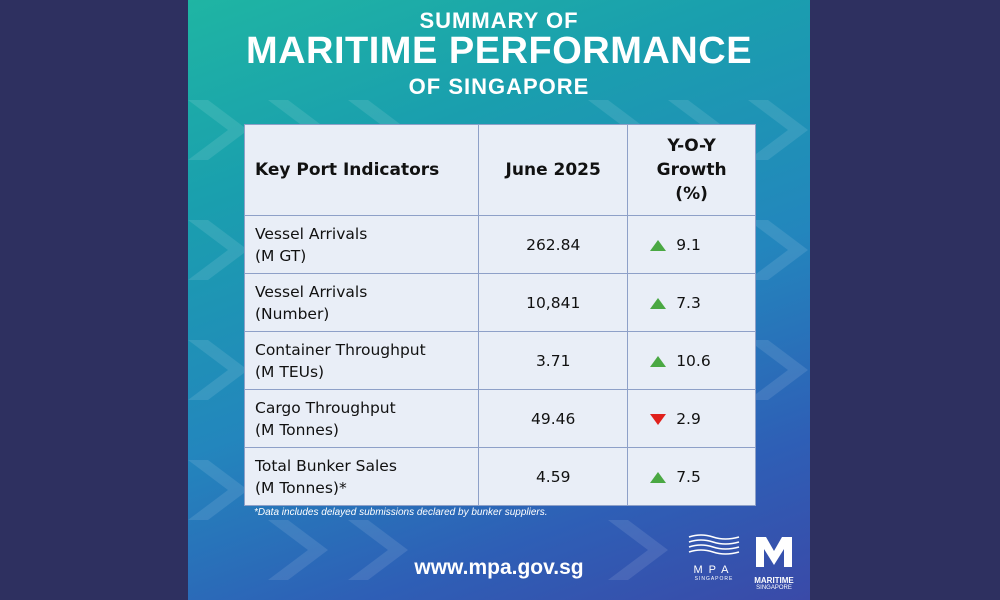  What do you see at coordinates (499, 567) in the screenshot?
I see `website-url: www.mpa.gov.sg` at bounding box center [499, 567].